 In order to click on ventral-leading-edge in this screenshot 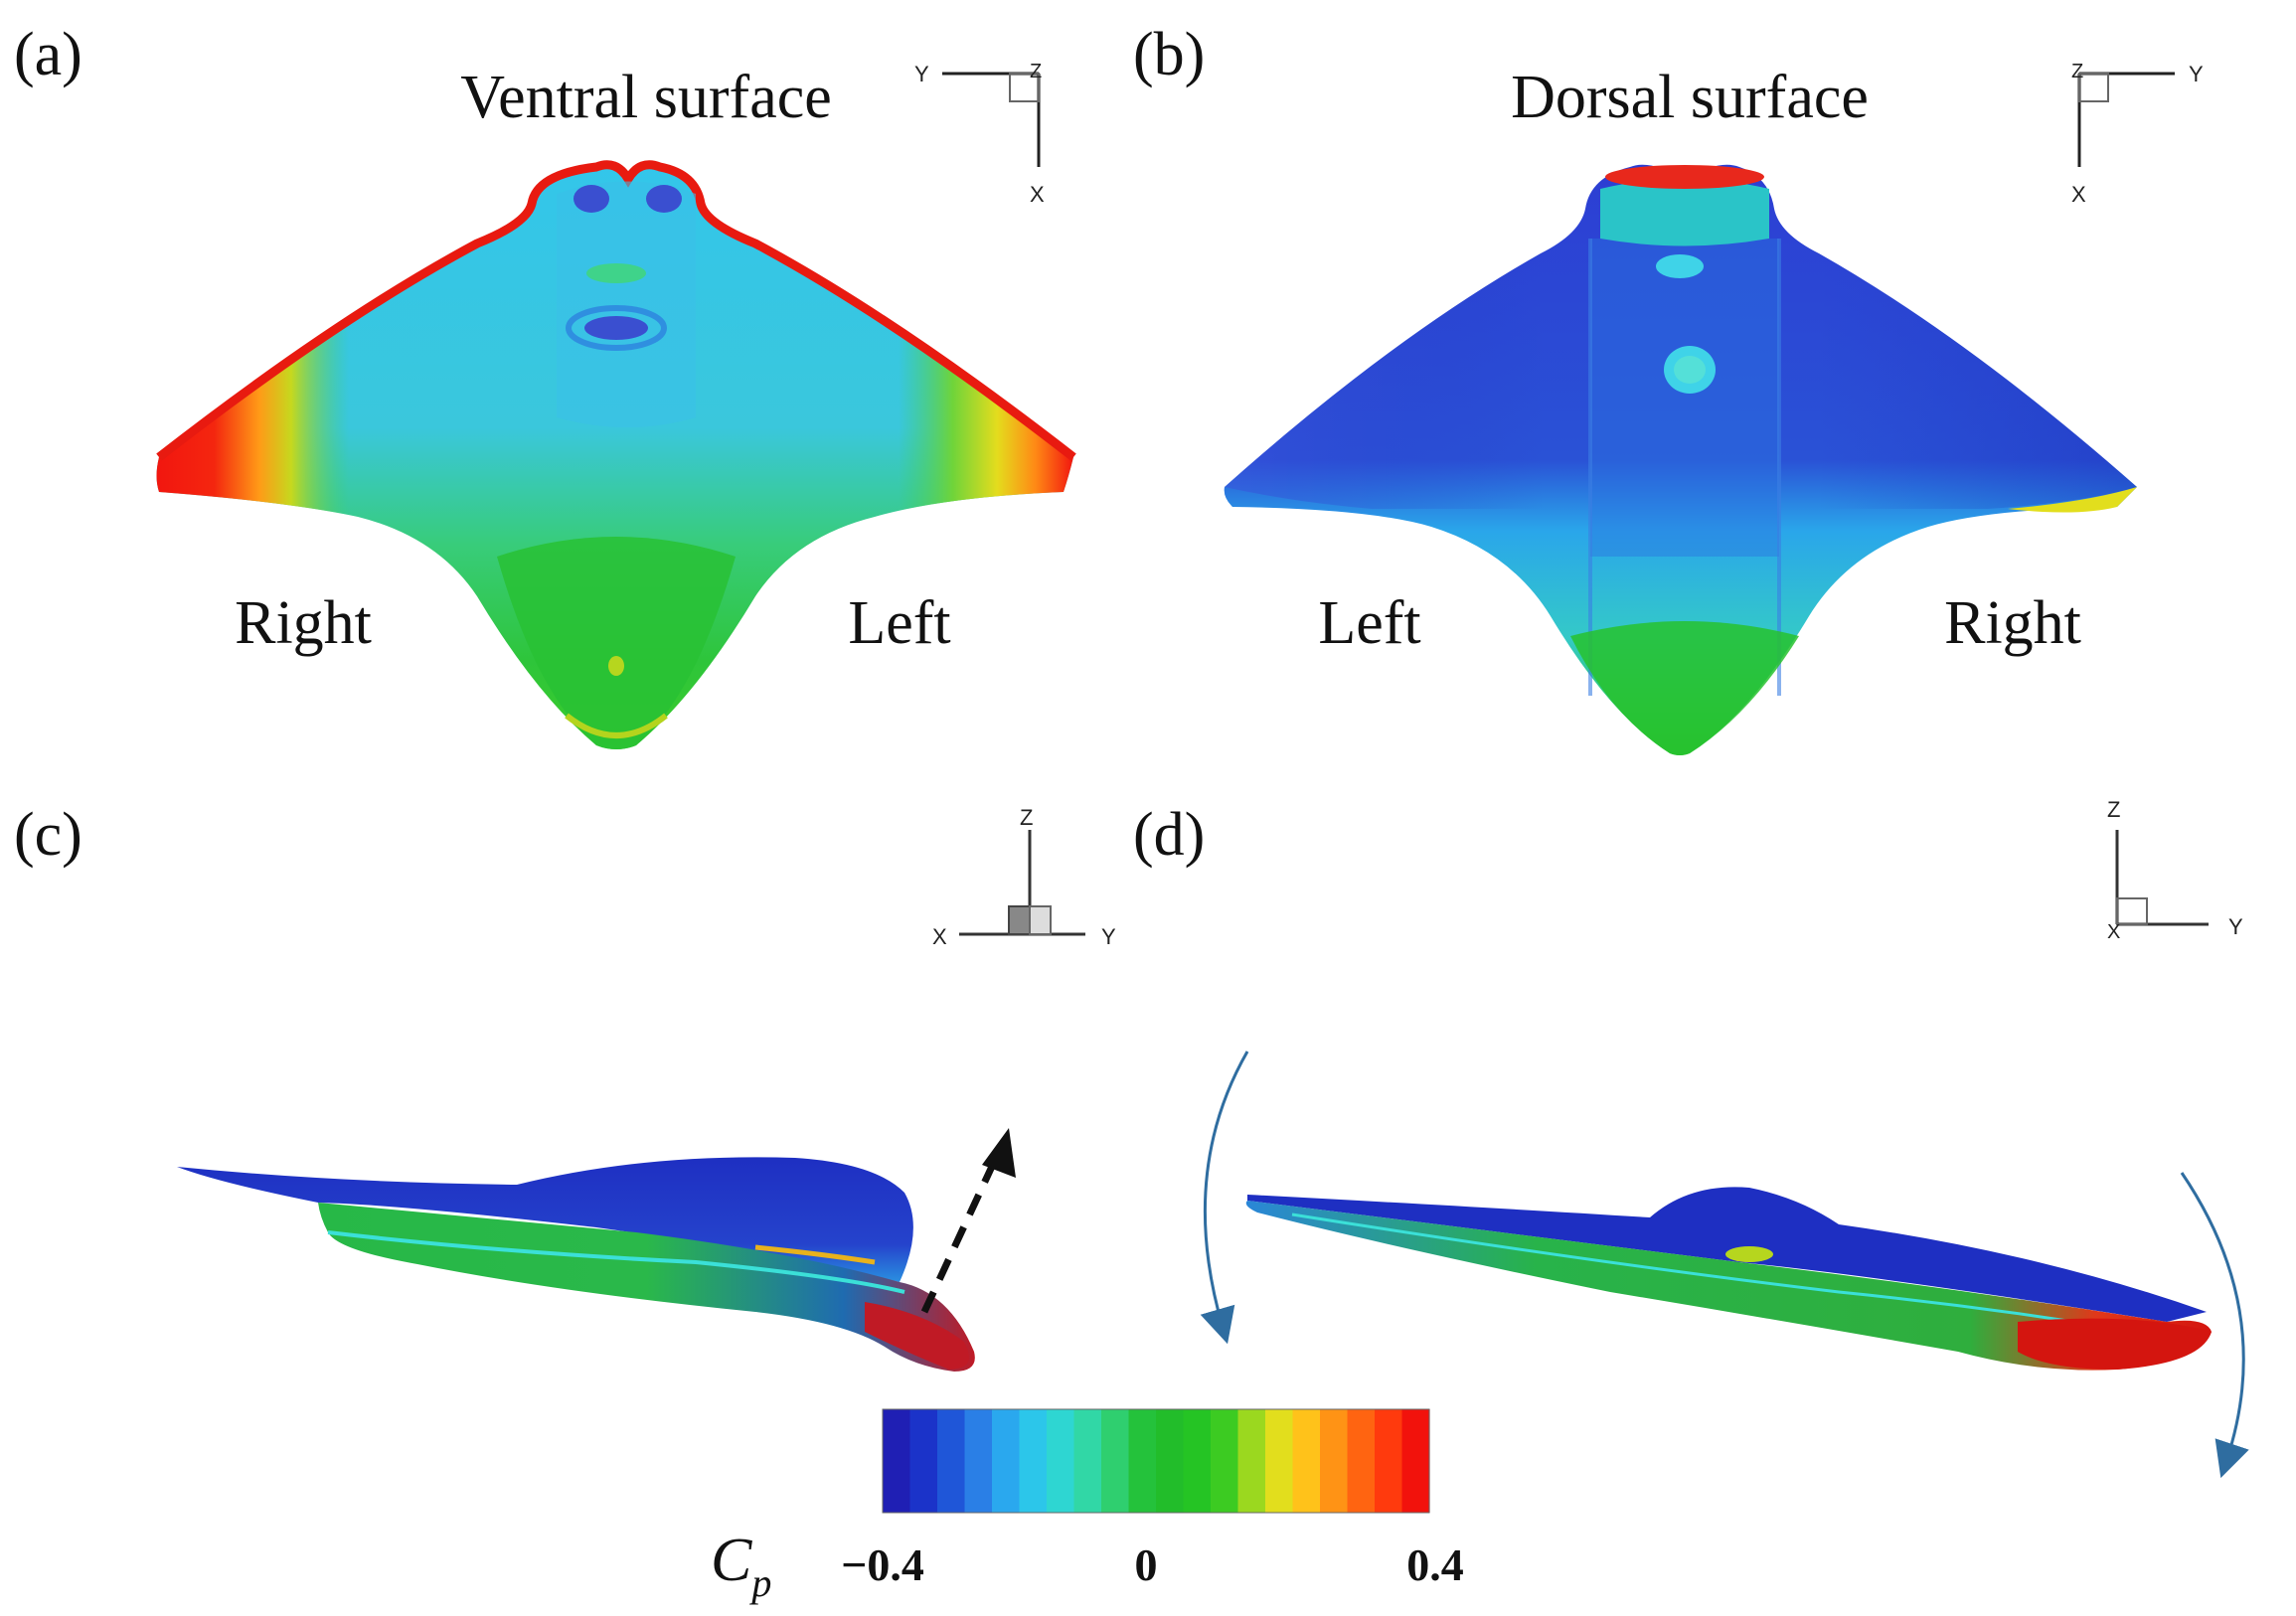, I will do `click(616, 310)`.